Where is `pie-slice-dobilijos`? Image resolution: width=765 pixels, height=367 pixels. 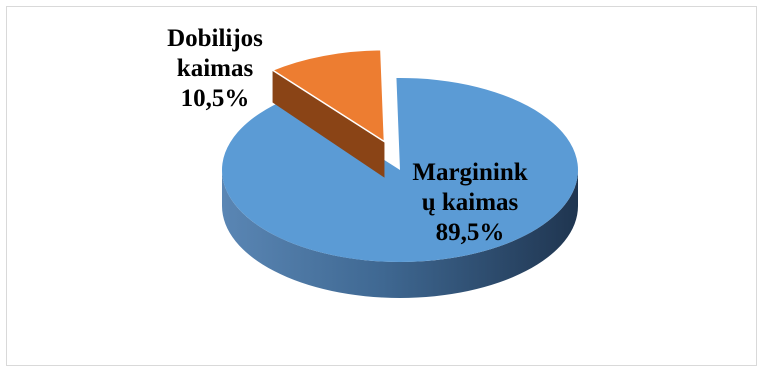
pie-slice-dobilijos is located at coordinates (328, 96).